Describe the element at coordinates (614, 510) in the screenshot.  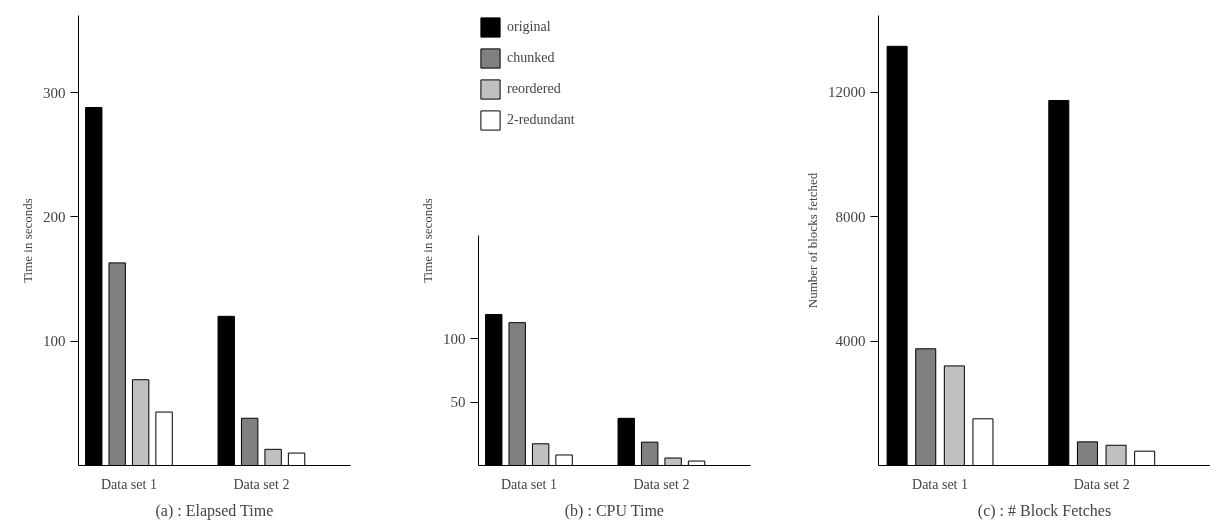
I see `text: (b) : CPU Time` at that location.